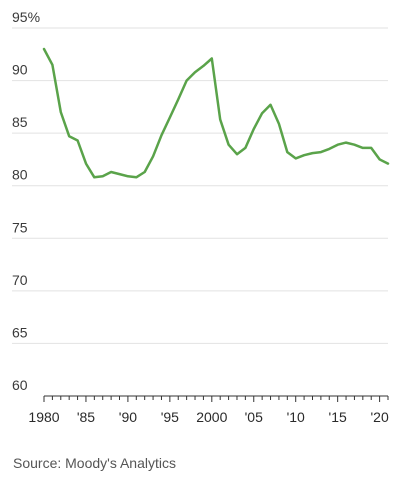 The height and width of the screenshot is (491, 414). Describe the element at coordinates (20, 385) in the screenshot. I see `y-tick-label-60: 60` at that location.